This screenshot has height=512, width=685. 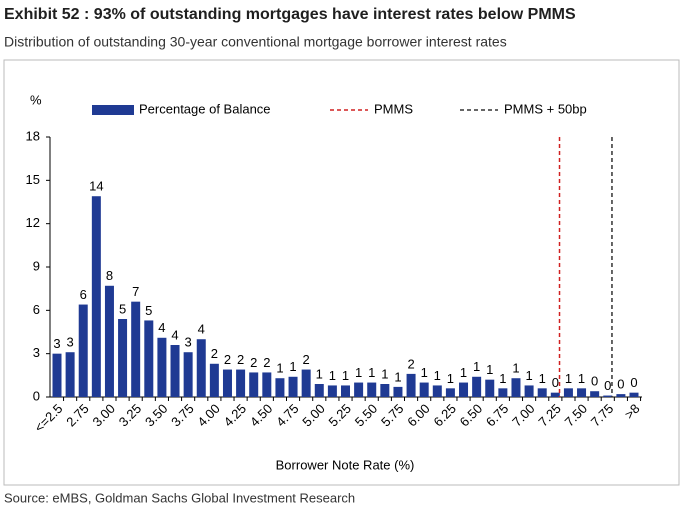 What do you see at coordinates (366, 415) in the screenshot?
I see `x-tick-label: 5.50` at bounding box center [366, 415].